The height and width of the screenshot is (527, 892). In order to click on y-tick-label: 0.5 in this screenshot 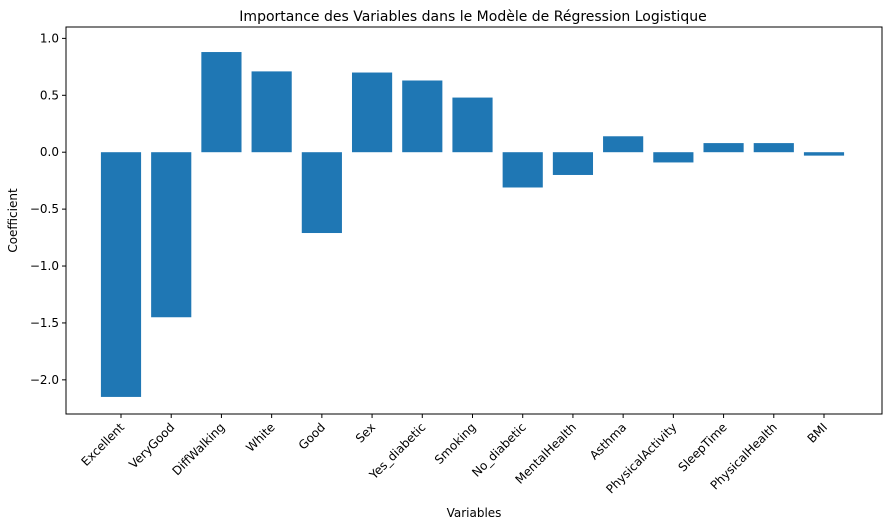, I will do `click(49, 95)`.